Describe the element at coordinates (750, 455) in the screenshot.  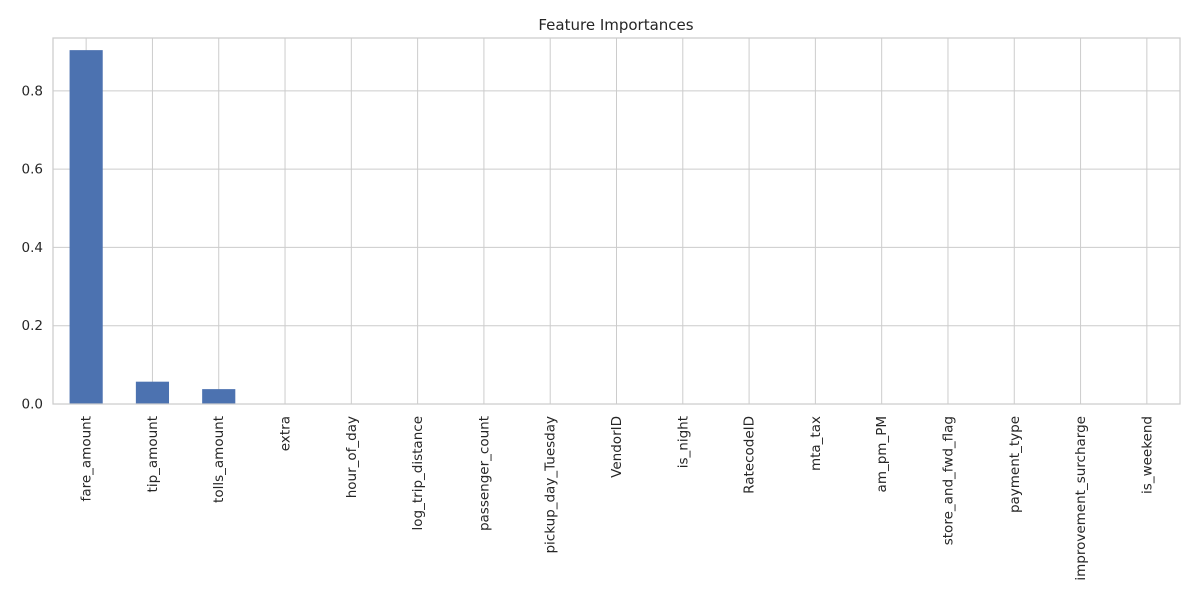
I see `x-tick-label: RatecodeID` at that location.